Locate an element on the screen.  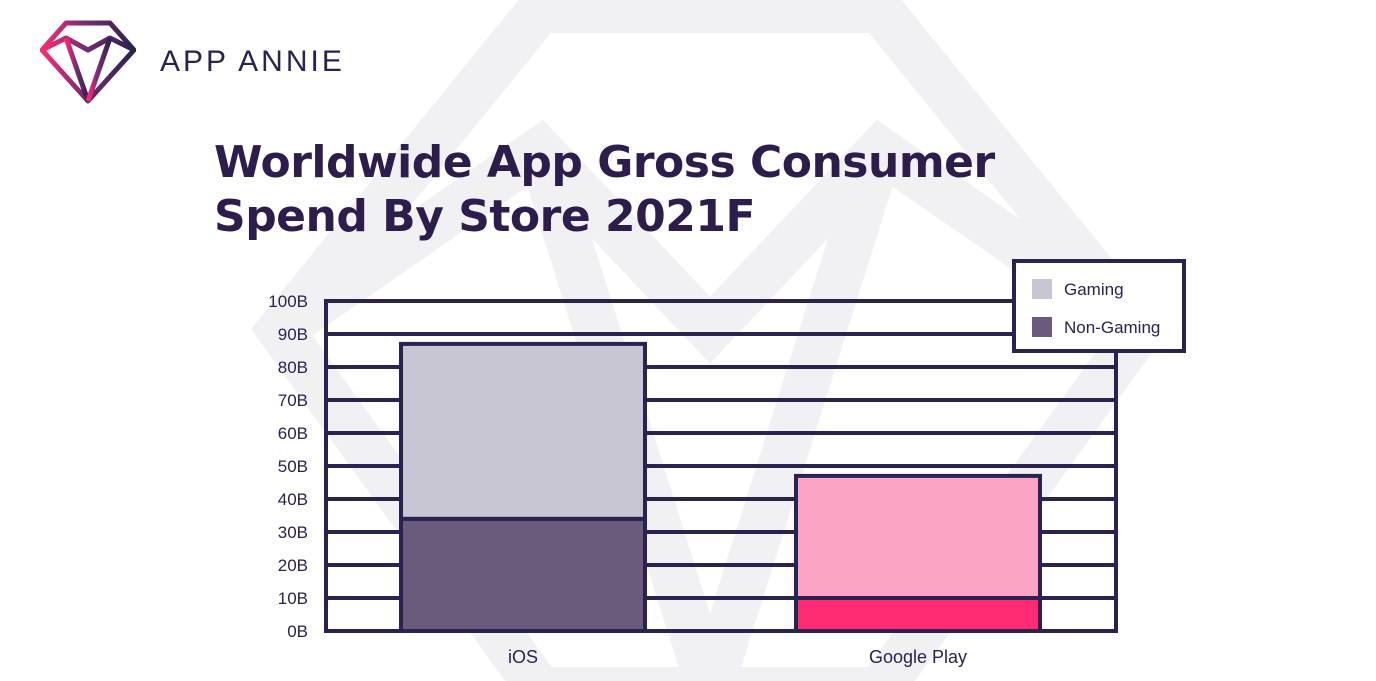
bar-ios-gaming is located at coordinates (523, 431).